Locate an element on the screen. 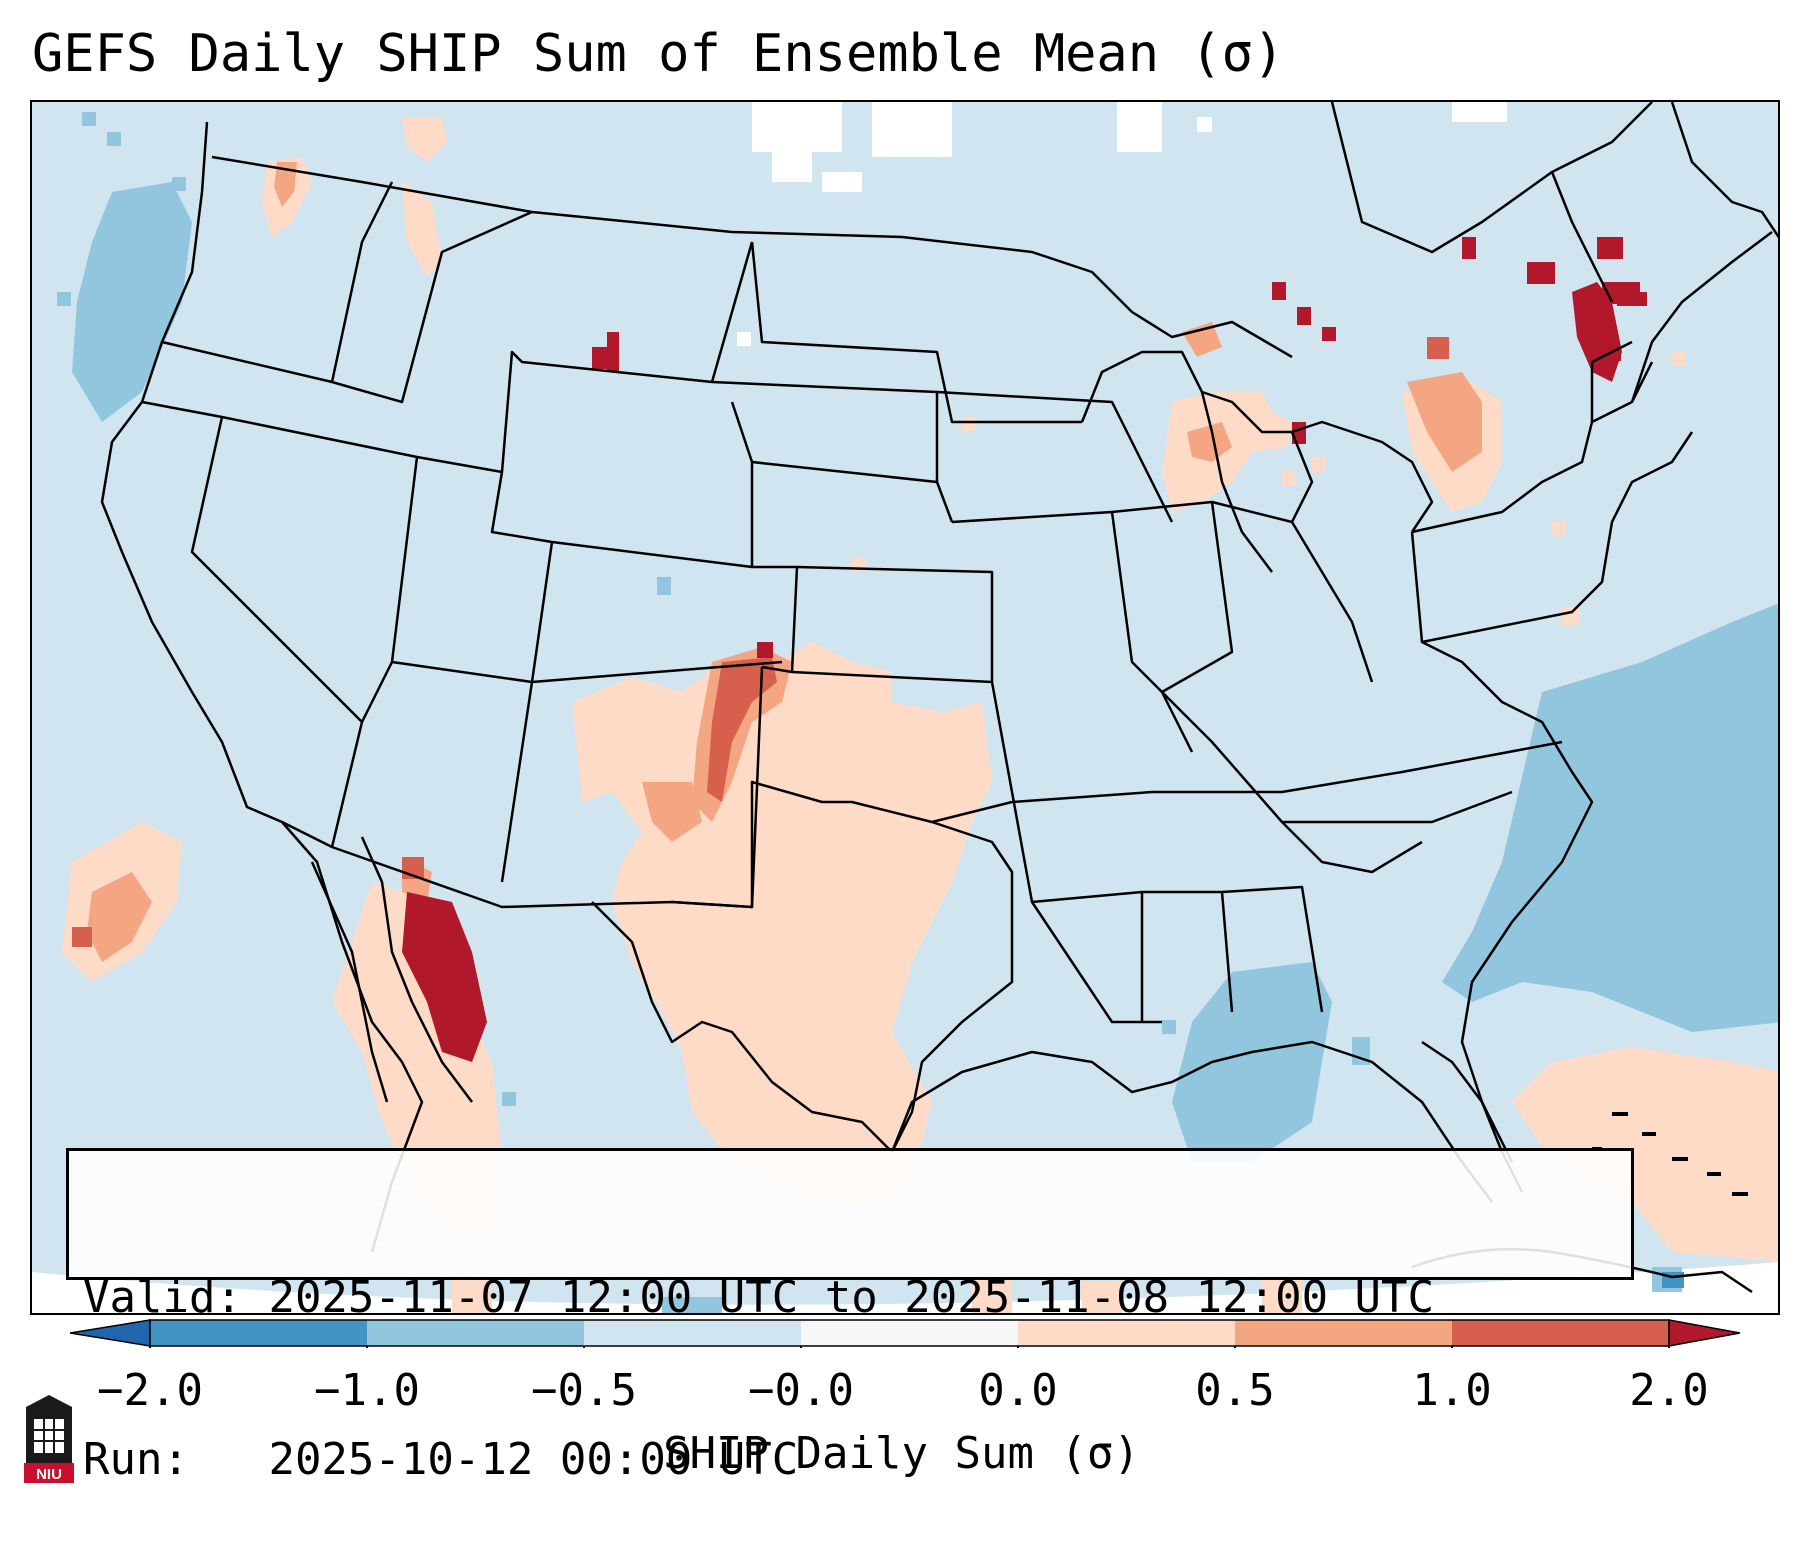 The height and width of the screenshot is (1541, 1803). near-zero-patches is located at coordinates (1122, 224).